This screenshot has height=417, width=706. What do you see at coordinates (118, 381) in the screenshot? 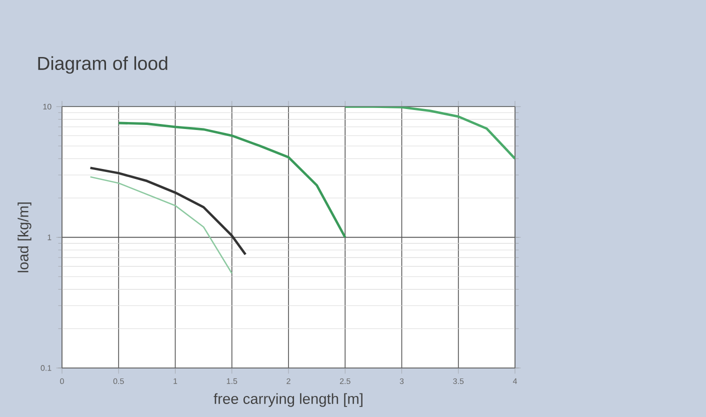
I see `x-tick-label: 0.5` at bounding box center [118, 381].